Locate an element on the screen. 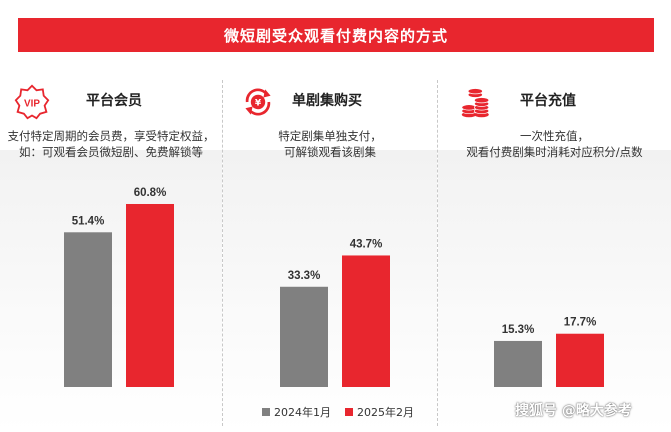 Image resolution: width=671 pixels, height=432 pixels. column-description: 支付特定周期的会员费，享受特定权益， 如：可观看会员微短剧、免费解锁等 is located at coordinates (111, 144).